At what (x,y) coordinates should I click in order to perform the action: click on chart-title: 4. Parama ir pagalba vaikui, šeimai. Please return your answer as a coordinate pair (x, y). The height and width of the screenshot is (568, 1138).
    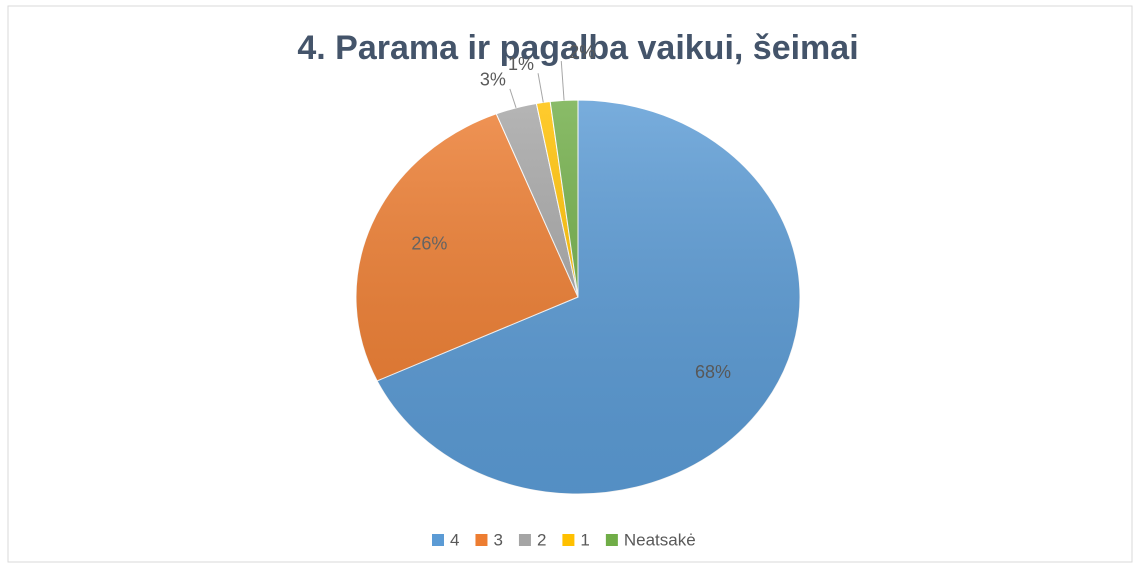
    Looking at the image, I should click on (577, 48).